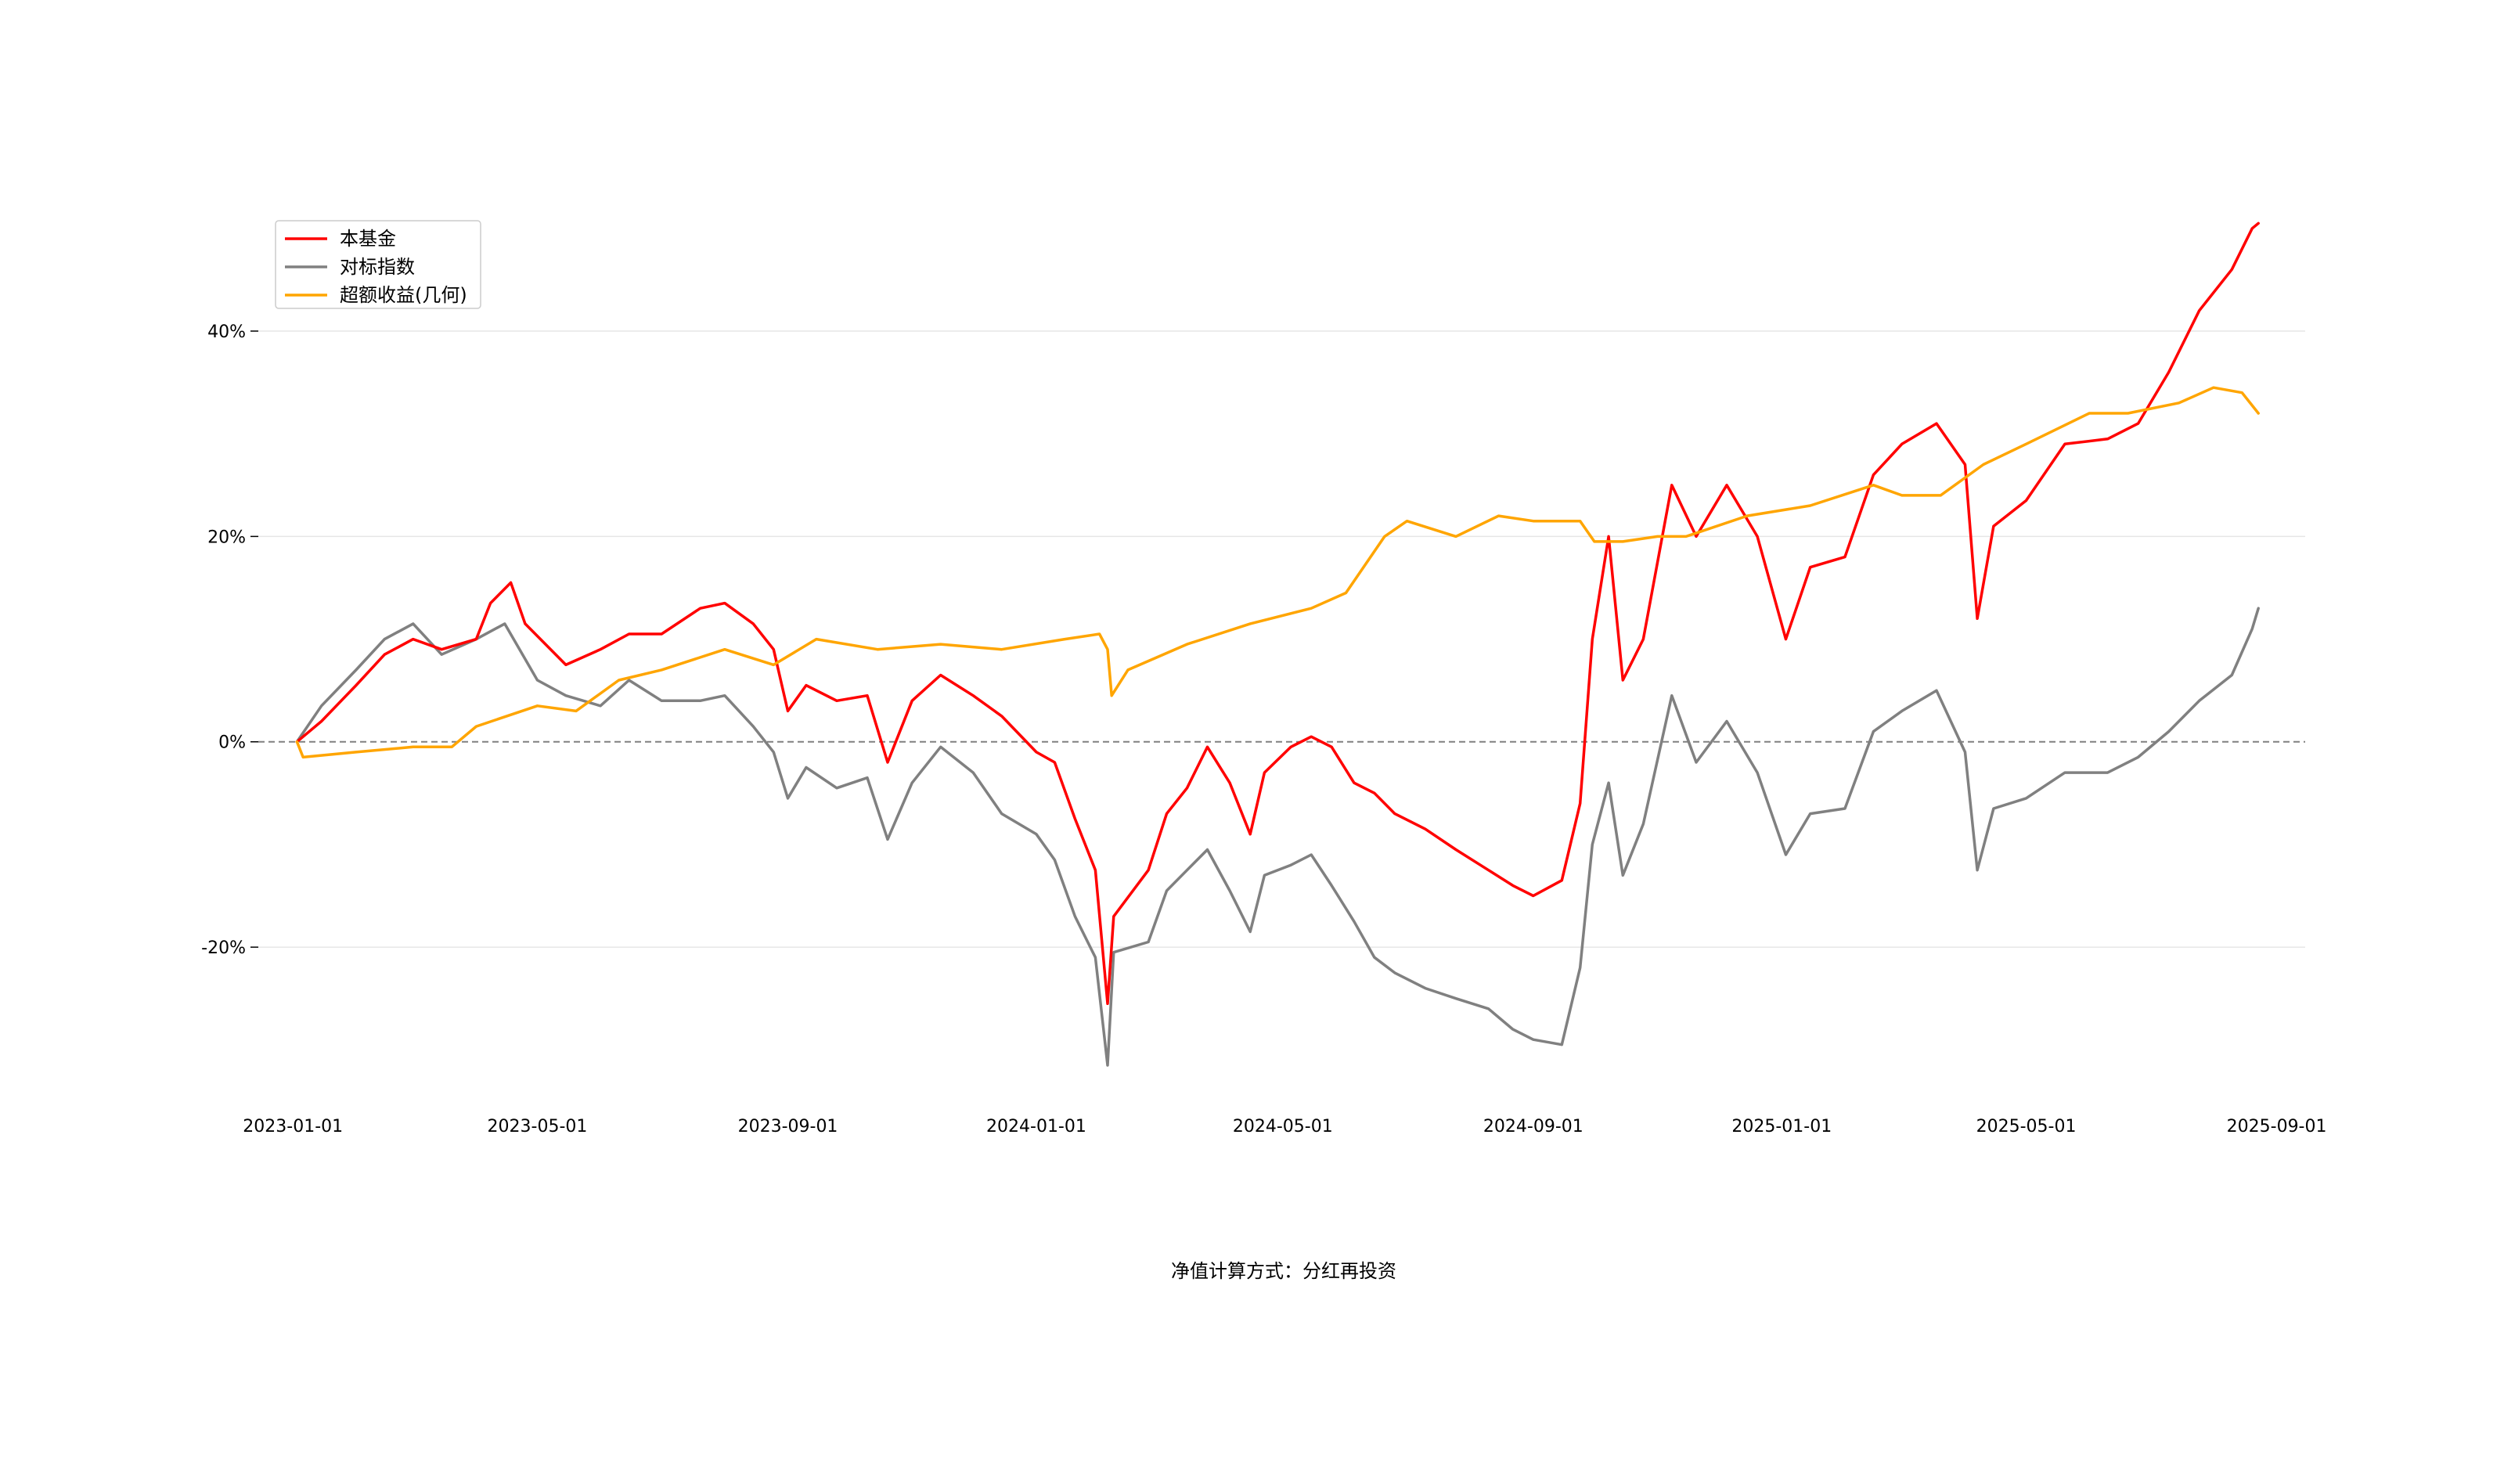 This screenshot has height=1484, width=2504. I want to click on x-tick-label: 2024-09-01, so click(1533, 1126).